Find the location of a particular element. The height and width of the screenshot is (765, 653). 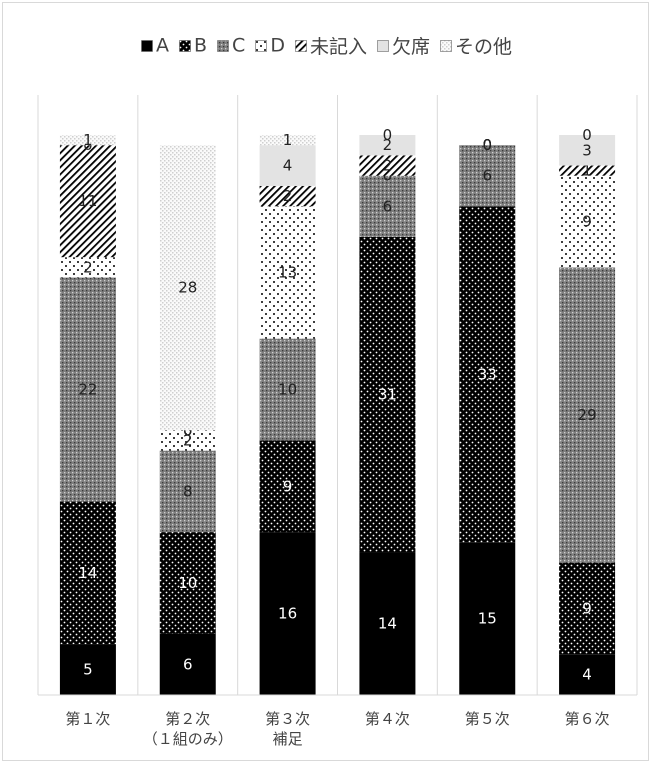

data-label: 22 is located at coordinates (87, 390).